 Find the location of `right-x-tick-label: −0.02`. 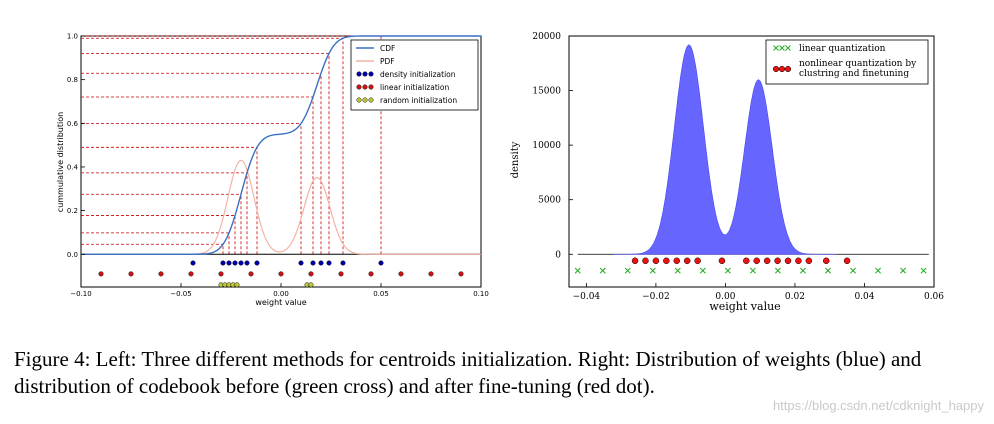

right-x-tick-label: −0.02 is located at coordinates (656, 297).